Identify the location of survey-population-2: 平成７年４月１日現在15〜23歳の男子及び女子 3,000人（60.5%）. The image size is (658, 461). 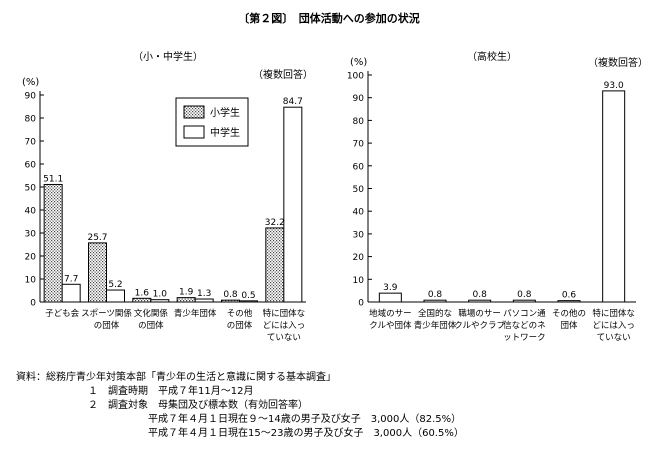
(306, 433).